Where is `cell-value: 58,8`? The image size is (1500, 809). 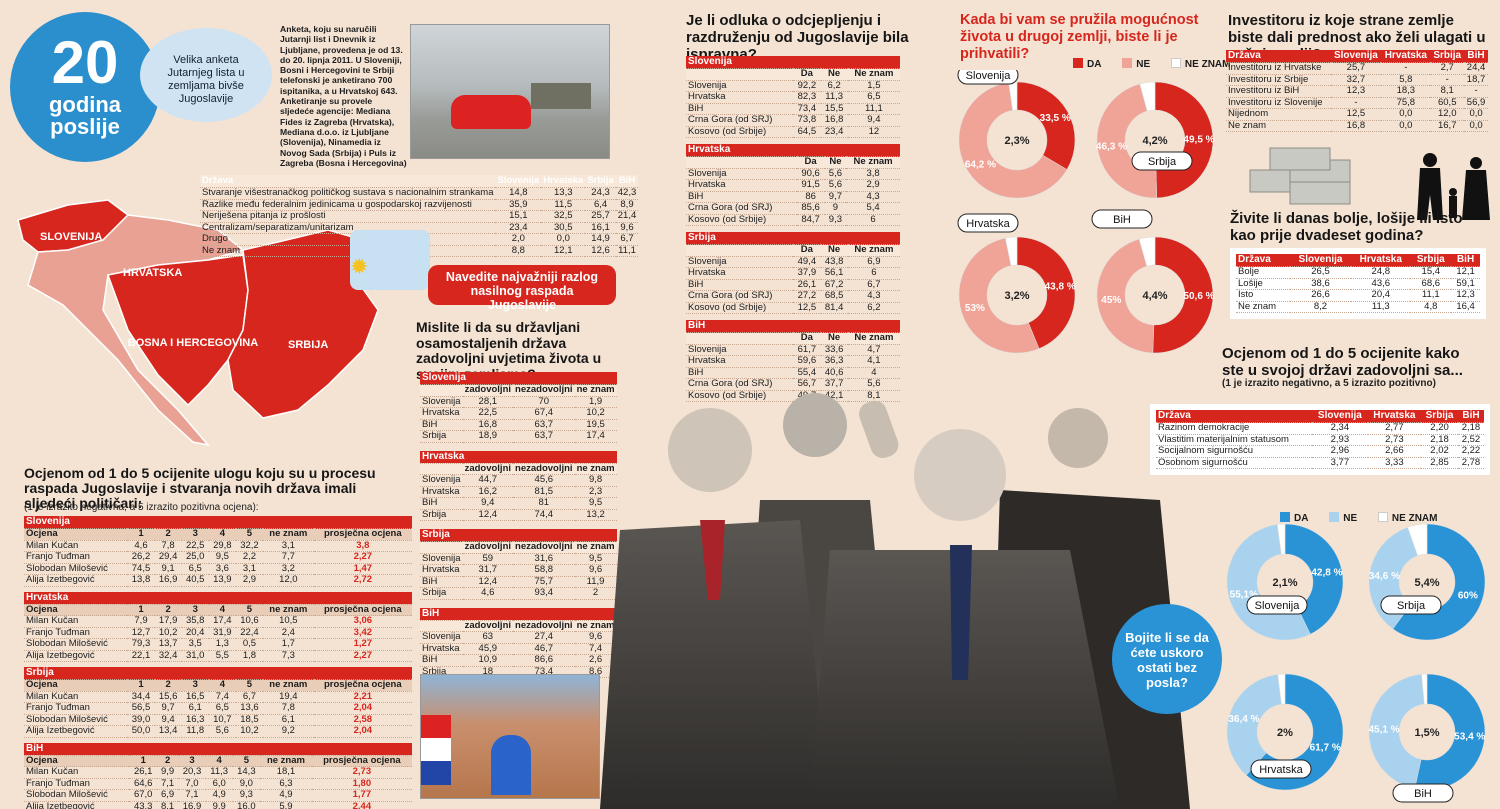 cell-value: 58,8 is located at coordinates (544, 570).